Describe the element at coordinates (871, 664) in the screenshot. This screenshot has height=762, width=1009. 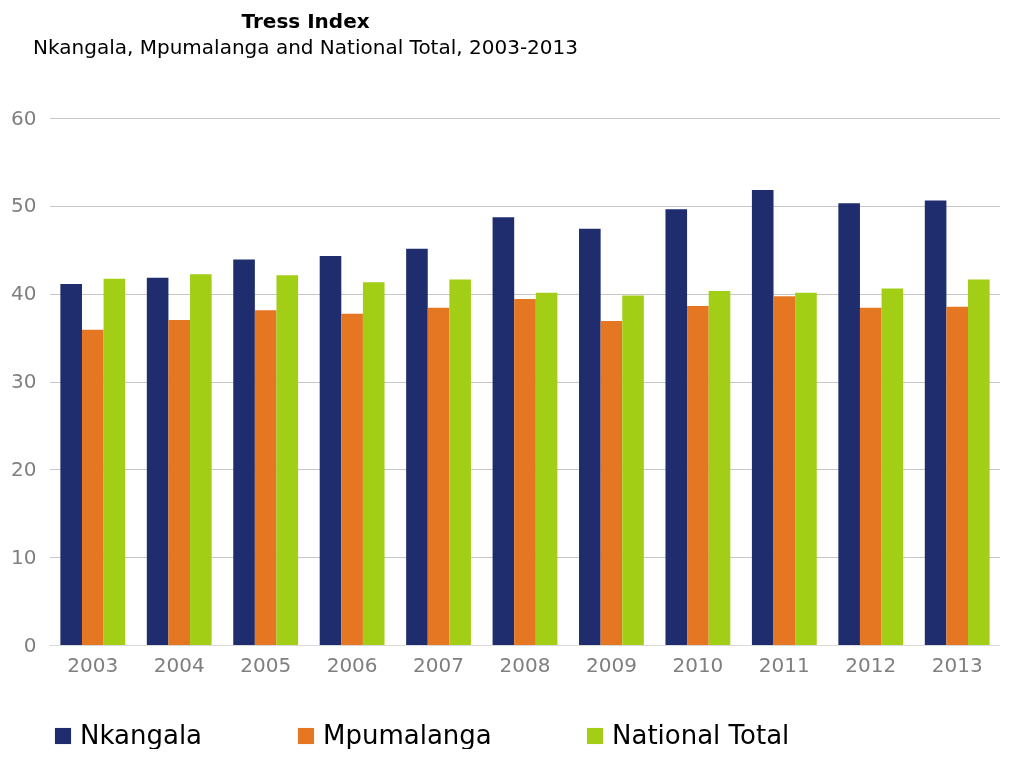
I see `x-tick-label: 2012` at that location.